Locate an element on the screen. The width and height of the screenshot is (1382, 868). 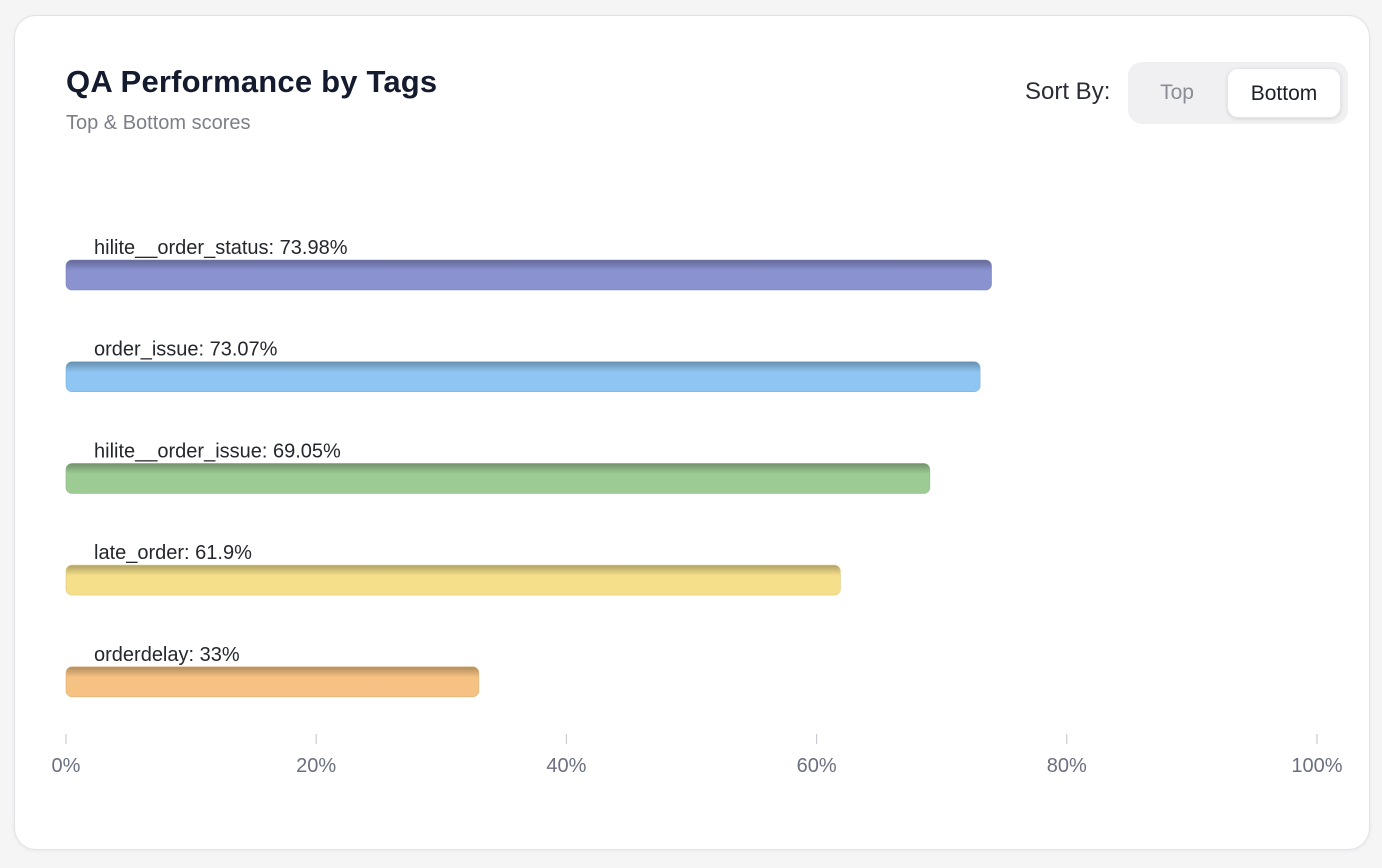
bar-hilite-order-issue is located at coordinates (498, 478).